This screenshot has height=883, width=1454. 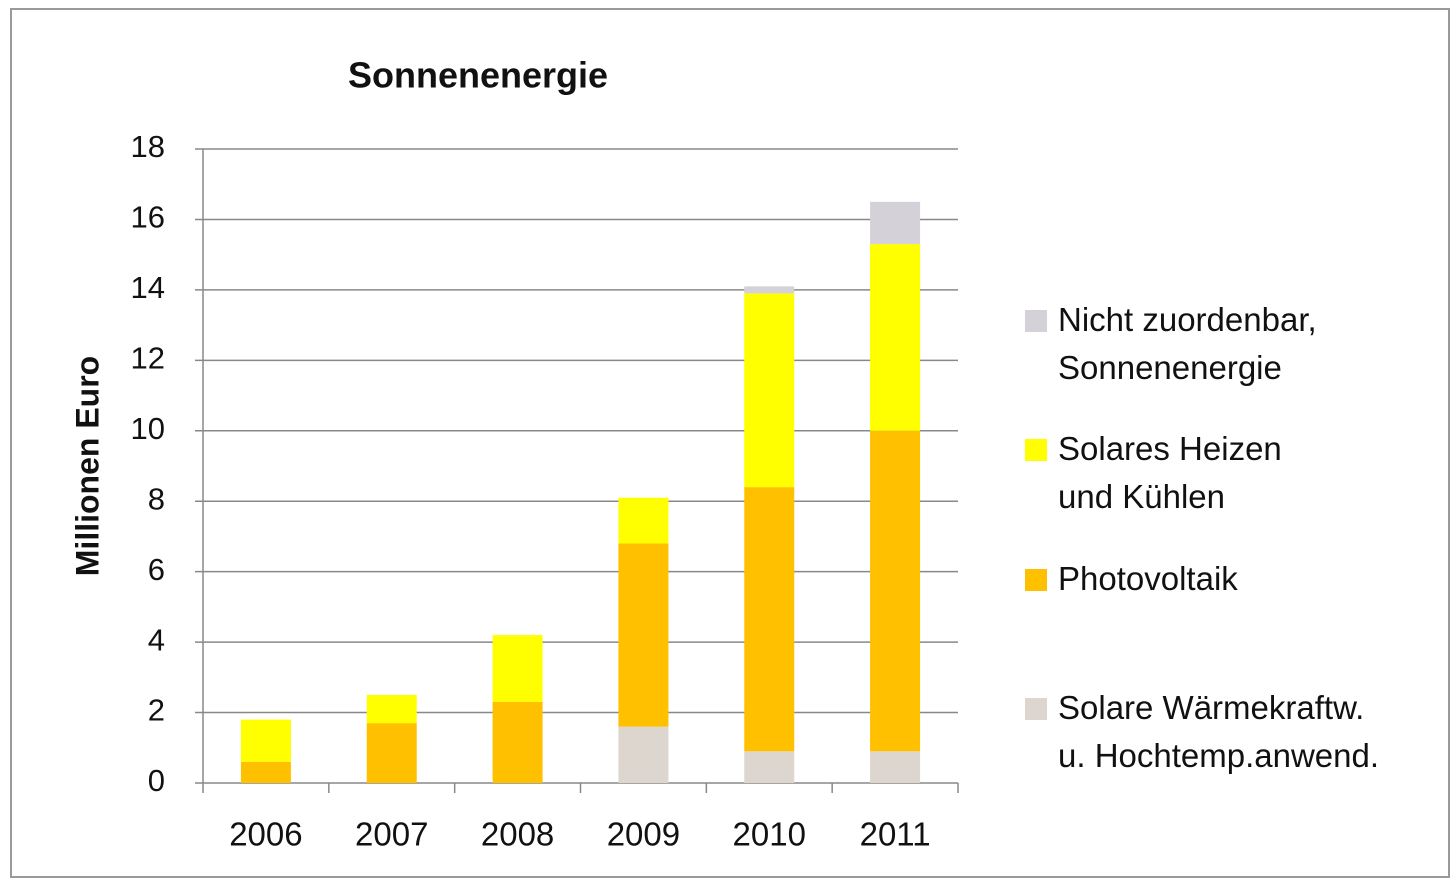 What do you see at coordinates (156, 710) in the screenshot?
I see `y-tick-label: 2` at bounding box center [156, 710].